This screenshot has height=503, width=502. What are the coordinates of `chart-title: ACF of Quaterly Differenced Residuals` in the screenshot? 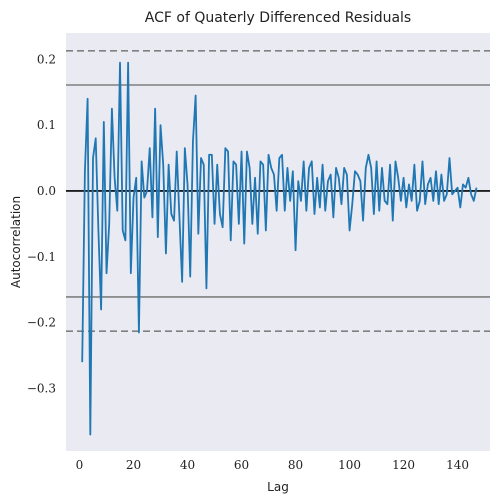 It's located at (278, 18).